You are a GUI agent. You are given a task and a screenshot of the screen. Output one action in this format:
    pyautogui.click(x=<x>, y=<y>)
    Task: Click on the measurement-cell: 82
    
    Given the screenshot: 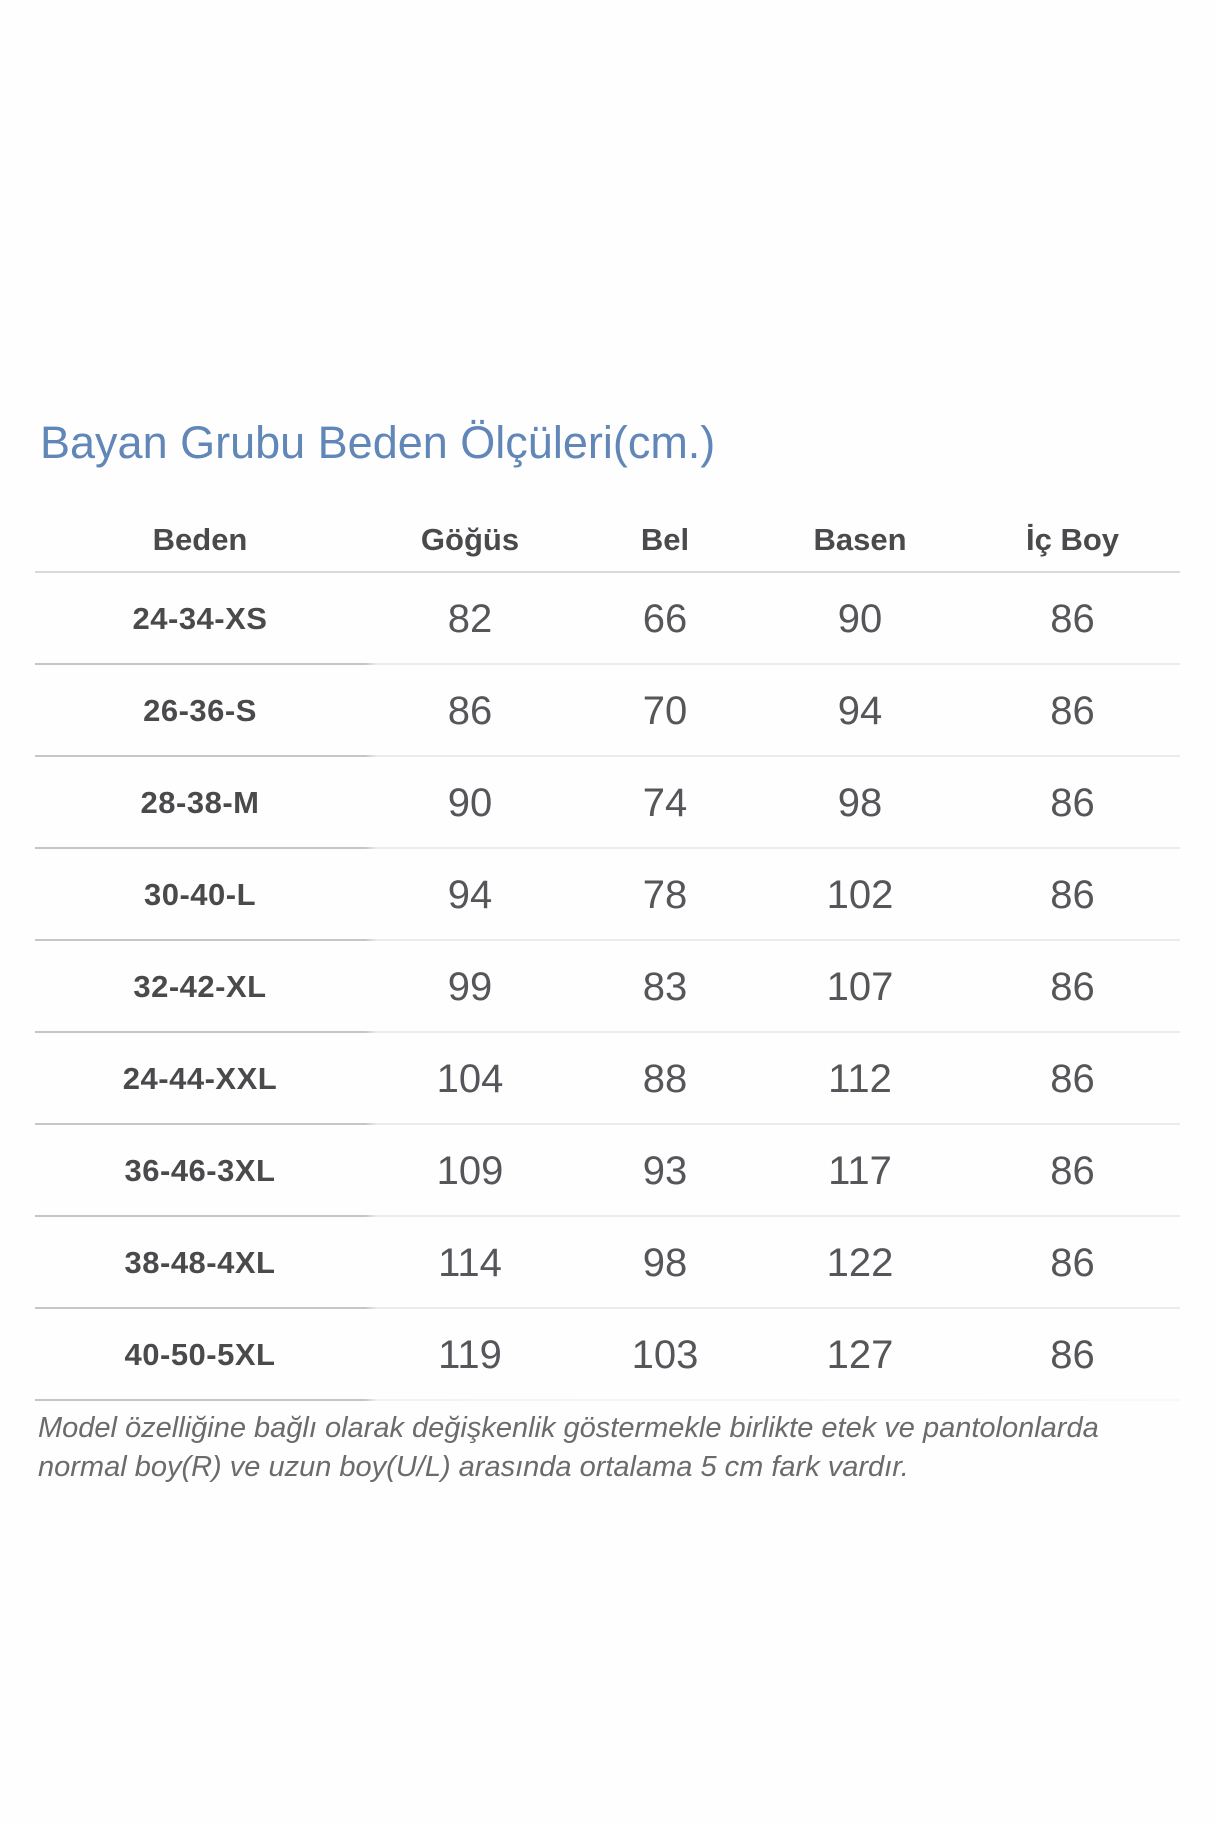 What is the action you would take?
    pyautogui.click(x=470, y=618)
    